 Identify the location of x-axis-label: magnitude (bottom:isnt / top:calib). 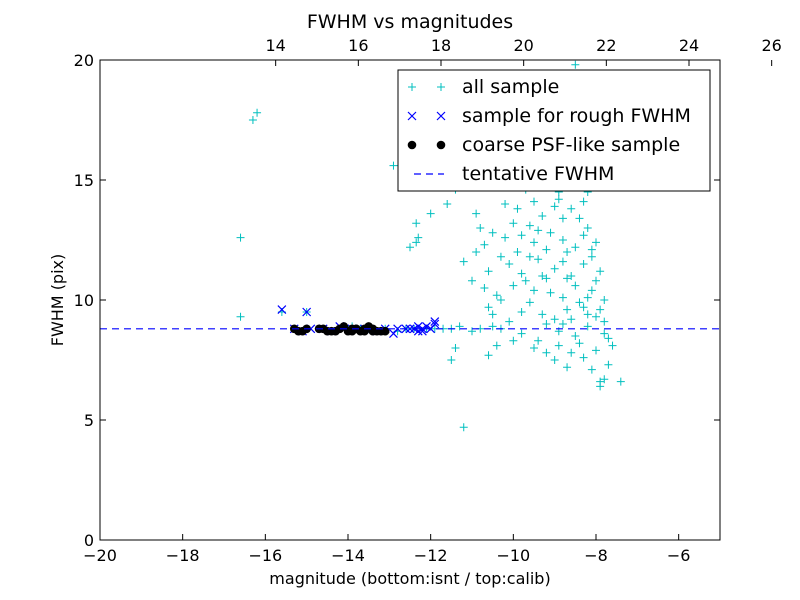
(409, 578).